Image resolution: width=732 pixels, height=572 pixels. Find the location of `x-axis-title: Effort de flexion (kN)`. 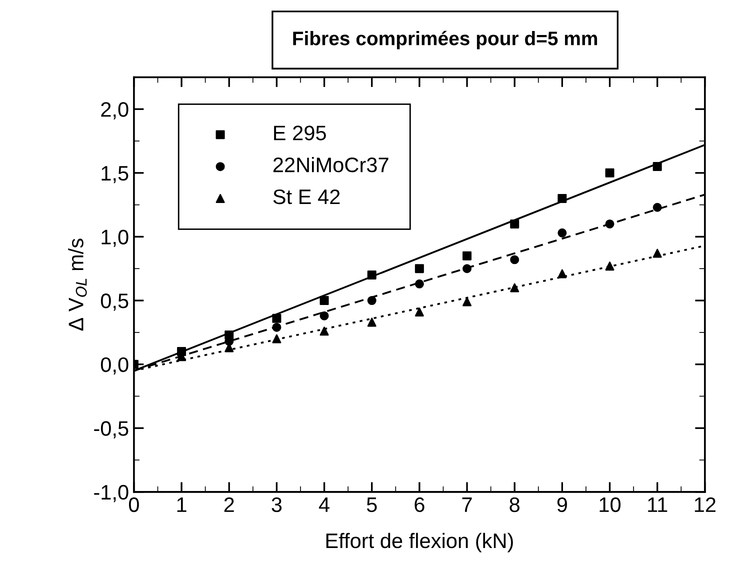

x-axis-title: Effort de flexion (kN) is located at coordinates (419, 542).